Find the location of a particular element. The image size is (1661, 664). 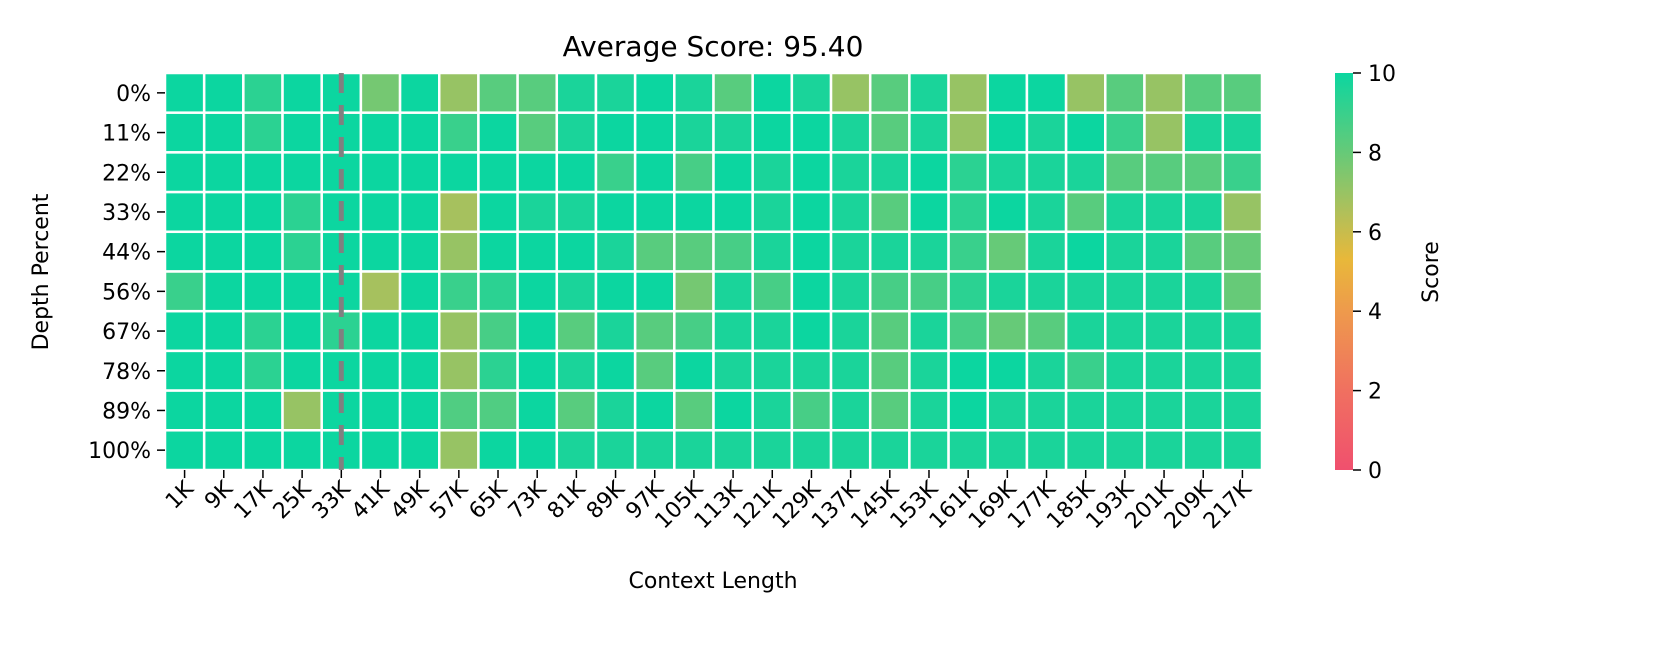

x-tick-label: 57K is located at coordinates (449, 500).